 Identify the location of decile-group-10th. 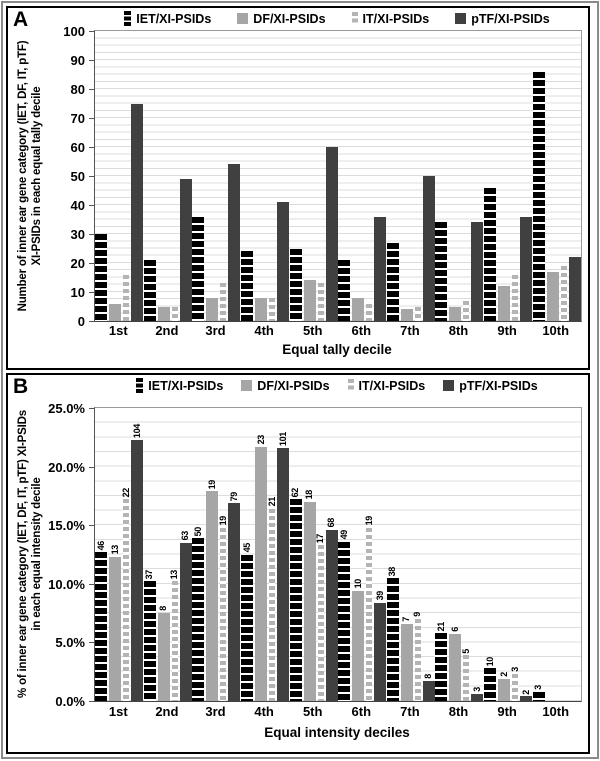
(556, 176).